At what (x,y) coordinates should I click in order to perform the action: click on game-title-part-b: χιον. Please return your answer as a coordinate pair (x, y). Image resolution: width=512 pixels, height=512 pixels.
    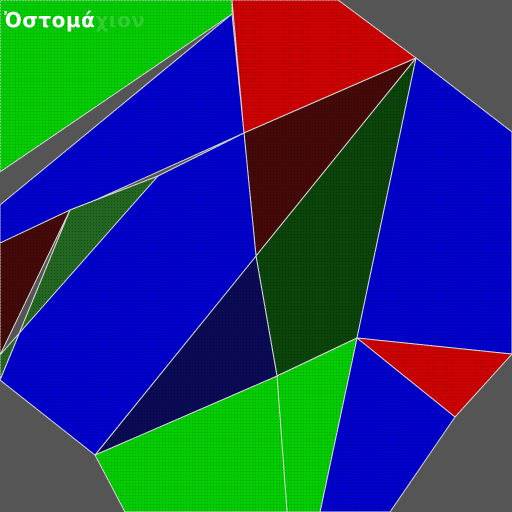
    Looking at the image, I should click on (120, 20).